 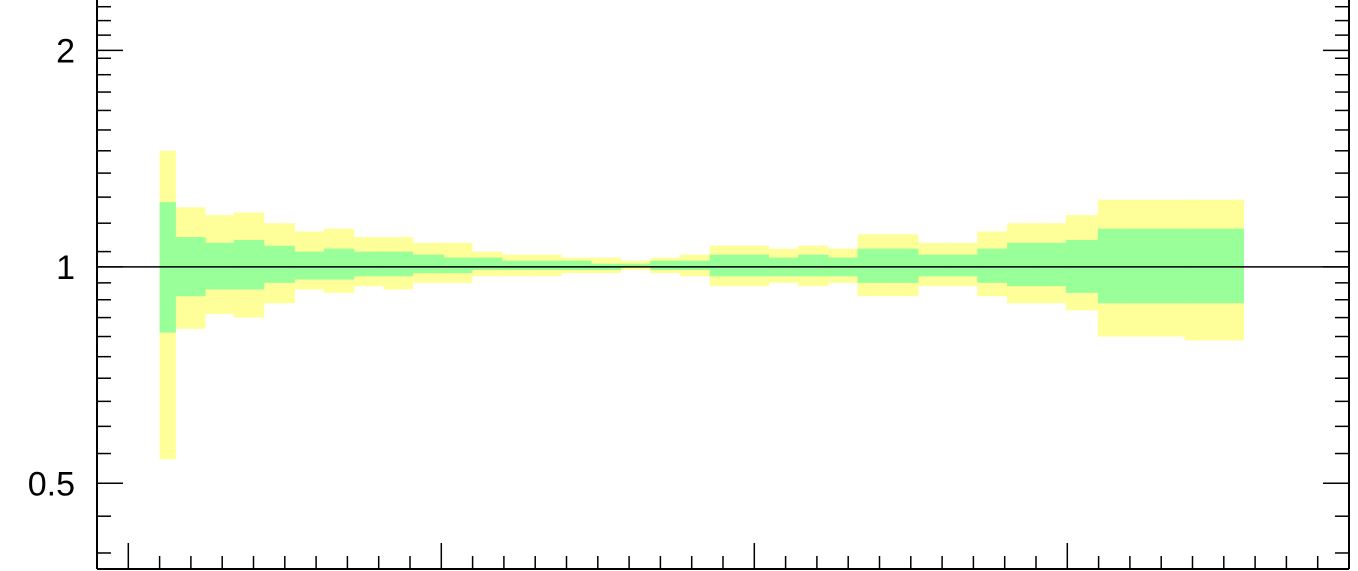 I want to click on y-tick-label-0: 0.5, so click(x=51, y=484).